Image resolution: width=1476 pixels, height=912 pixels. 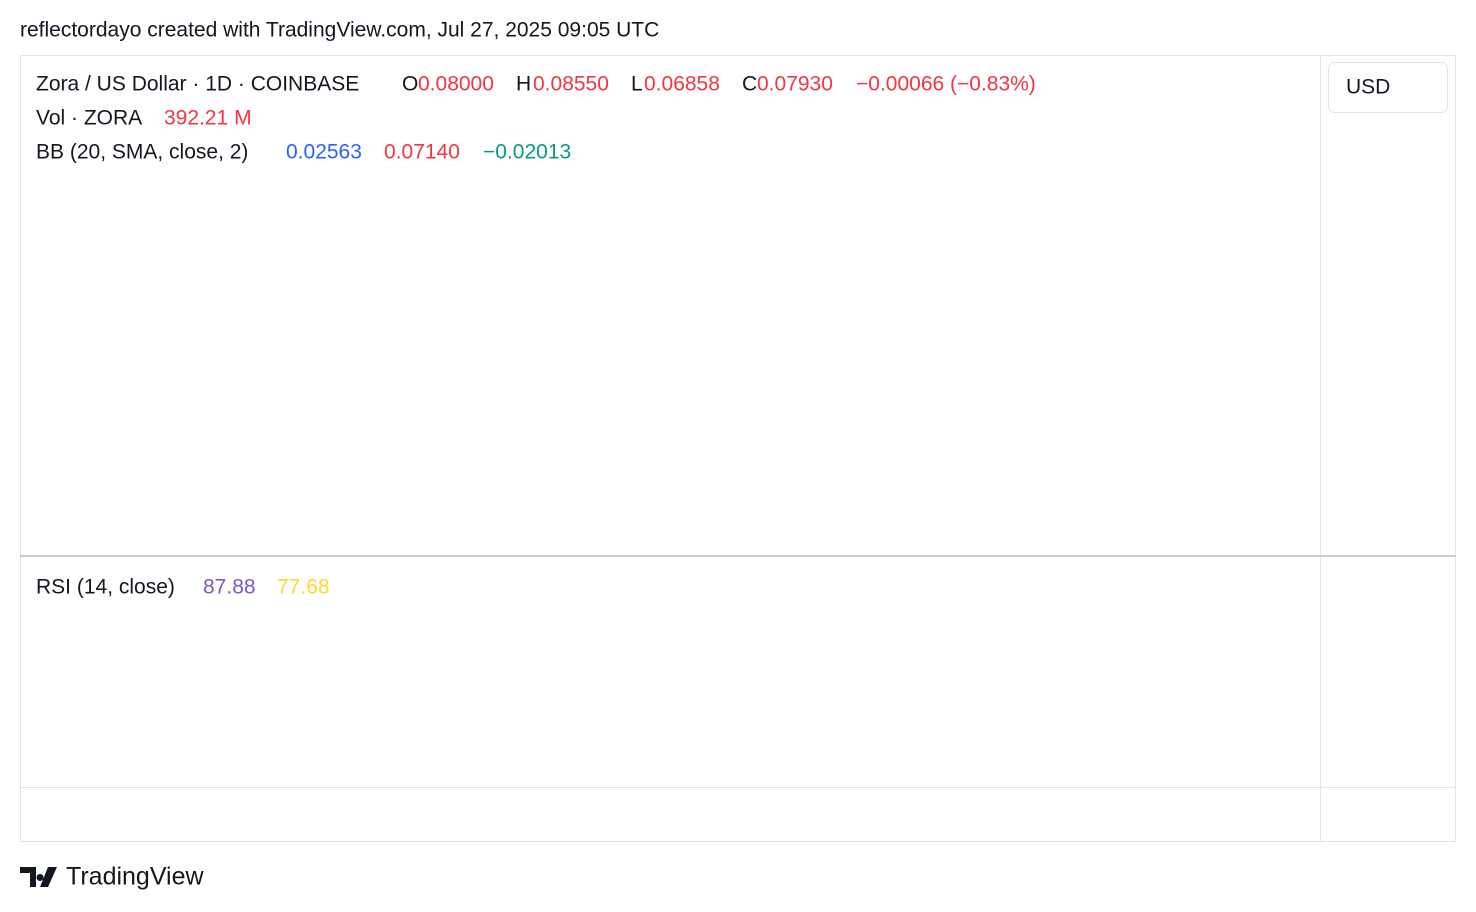 What do you see at coordinates (527, 152) in the screenshot?
I see `bb-value: −0.02013` at bounding box center [527, 152].